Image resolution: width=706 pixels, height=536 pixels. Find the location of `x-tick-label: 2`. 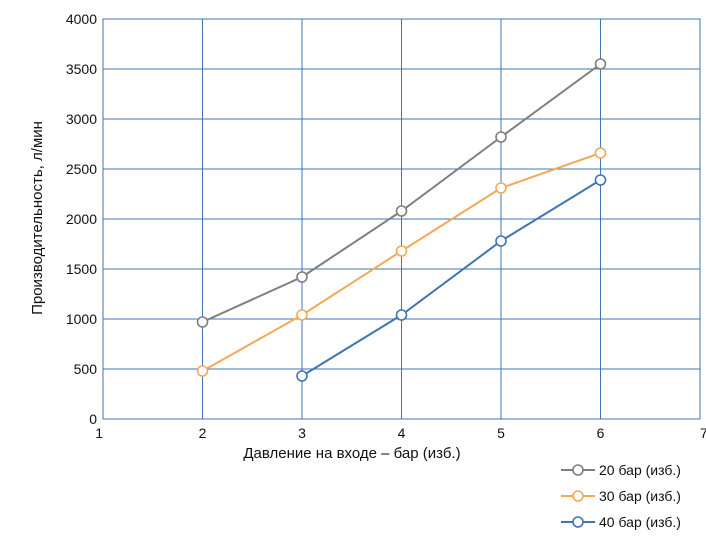

x-tick-label: 2 is located at coordinates (203, 433).